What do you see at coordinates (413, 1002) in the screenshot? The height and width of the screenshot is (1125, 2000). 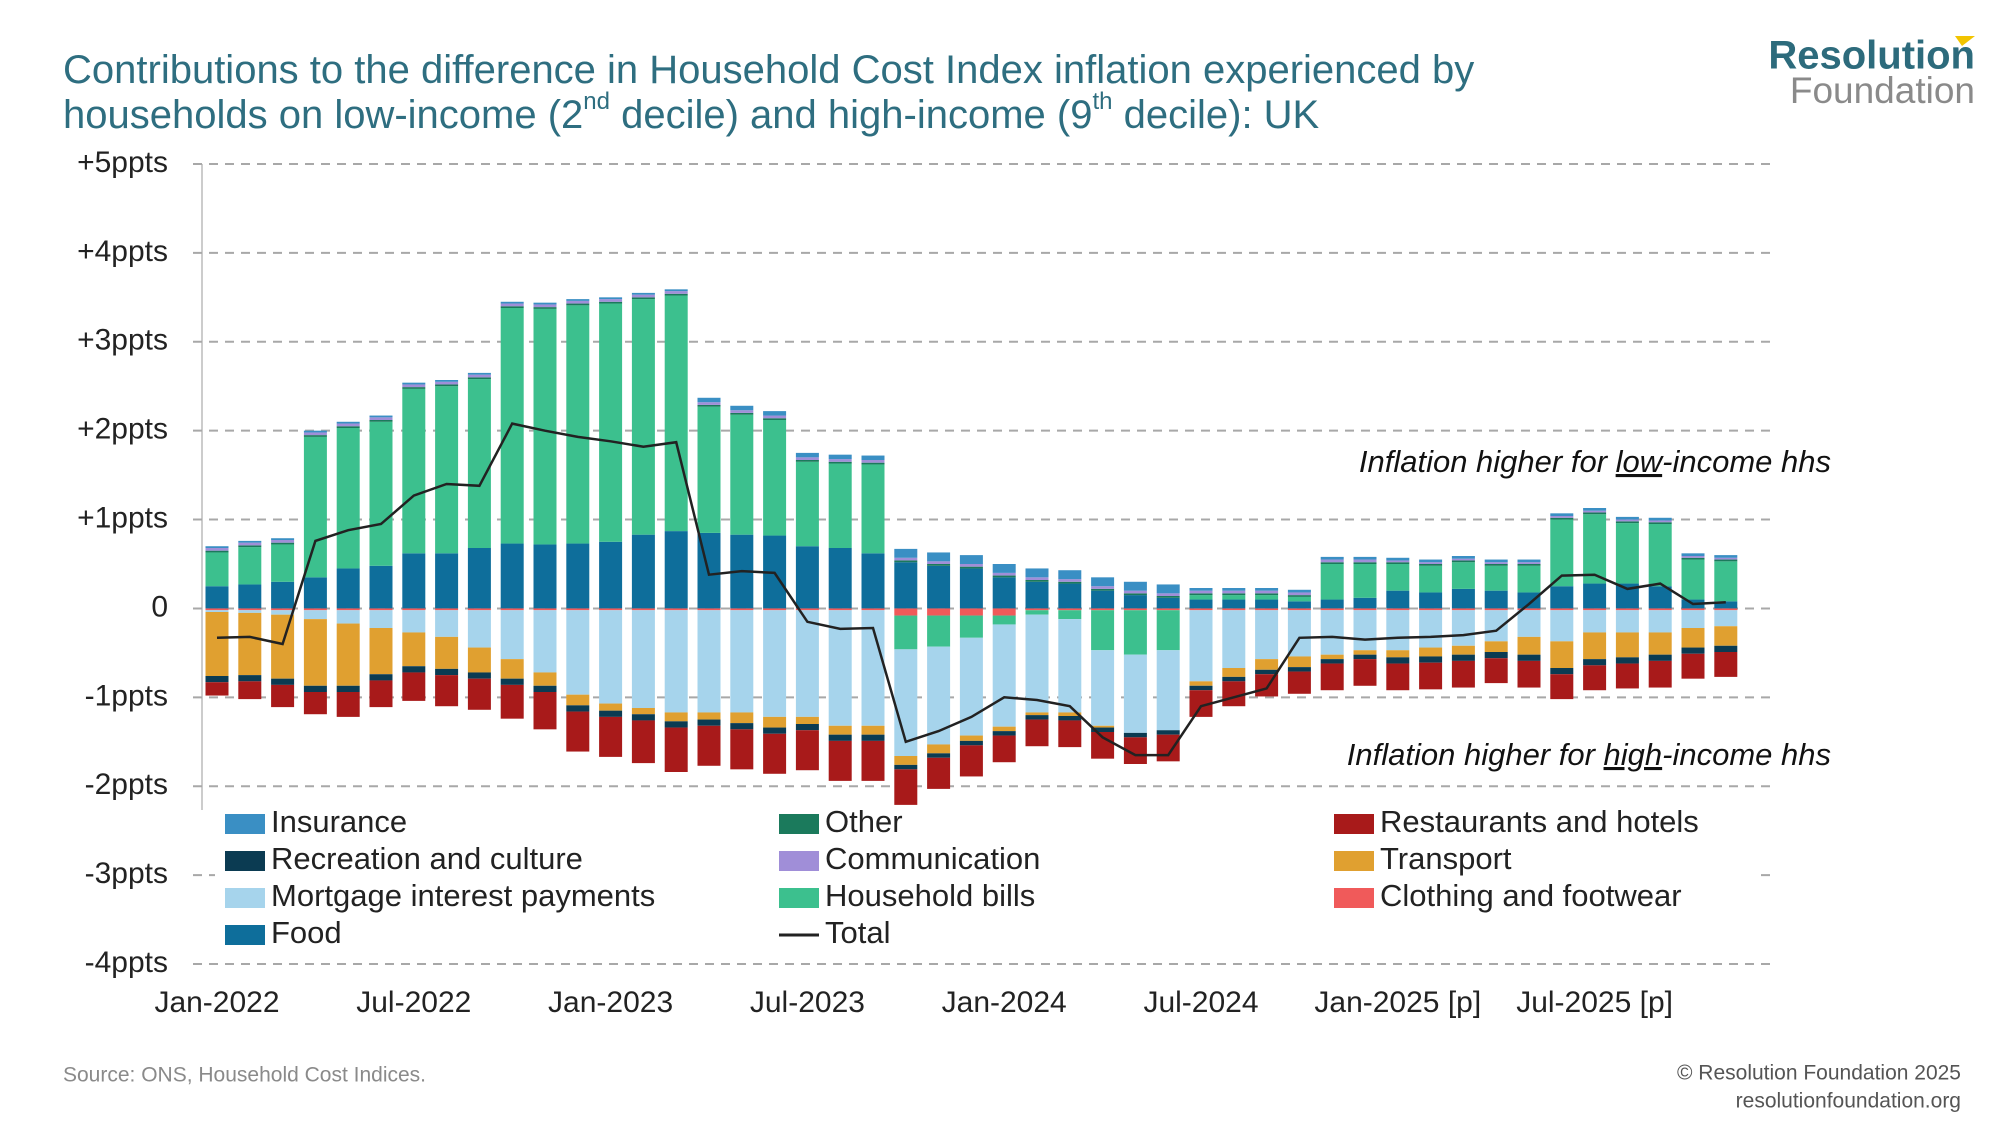 I see `x-tick-label: Jul-2022` at bounding box center [413, 1002].